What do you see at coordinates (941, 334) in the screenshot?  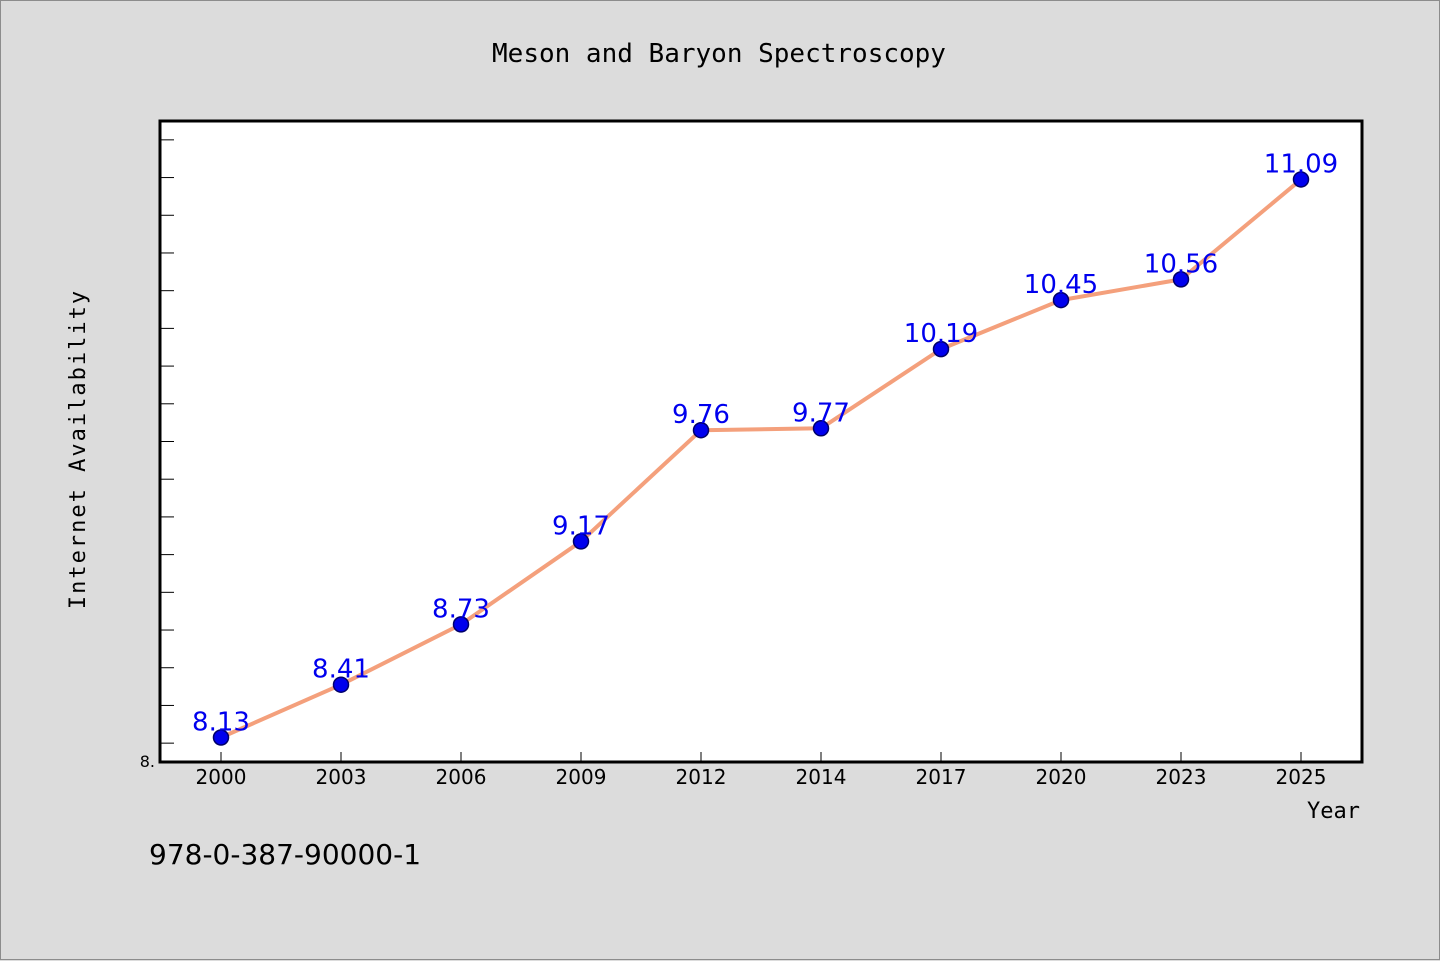 I see `data-label: 10.19` at bounding box center [941, 334].